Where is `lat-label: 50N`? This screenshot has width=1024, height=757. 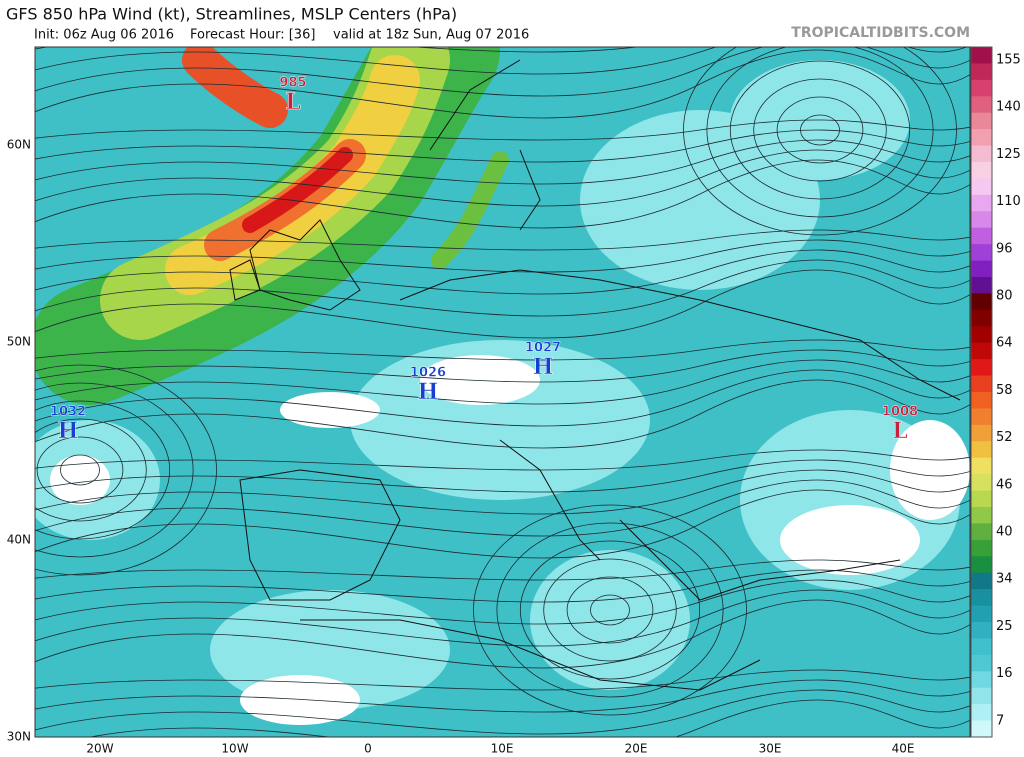 lat-label: 50N is located at coordinates (19, 342).